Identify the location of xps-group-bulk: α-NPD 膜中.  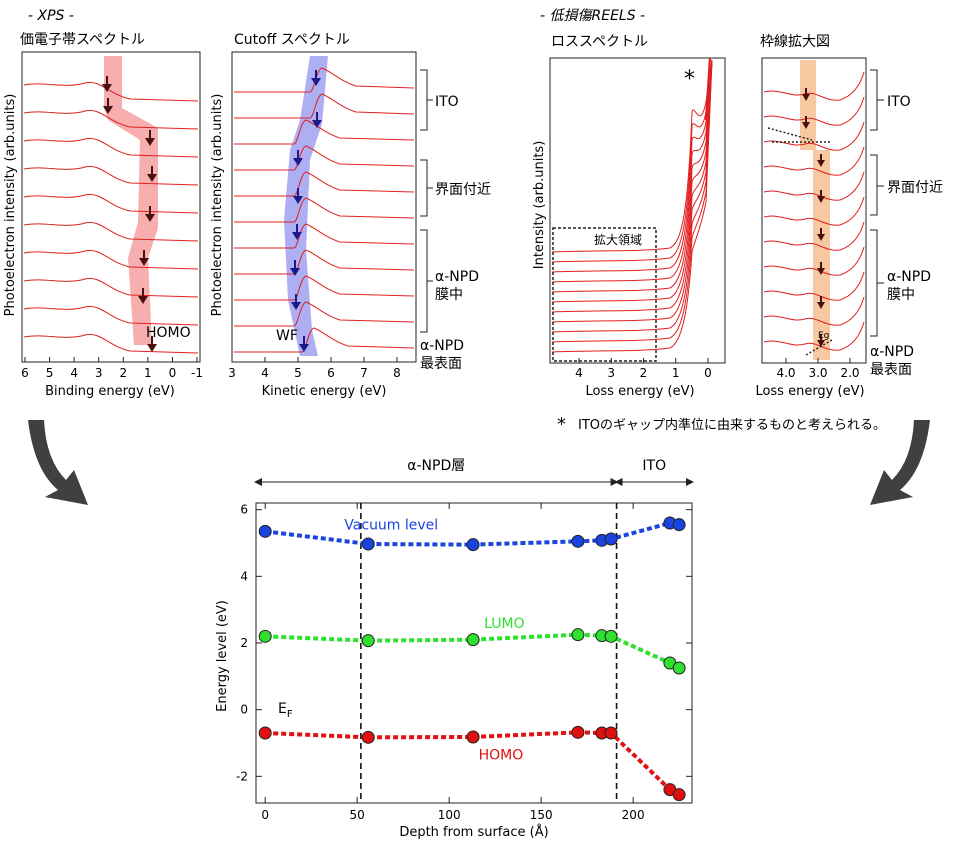
(457, 286).